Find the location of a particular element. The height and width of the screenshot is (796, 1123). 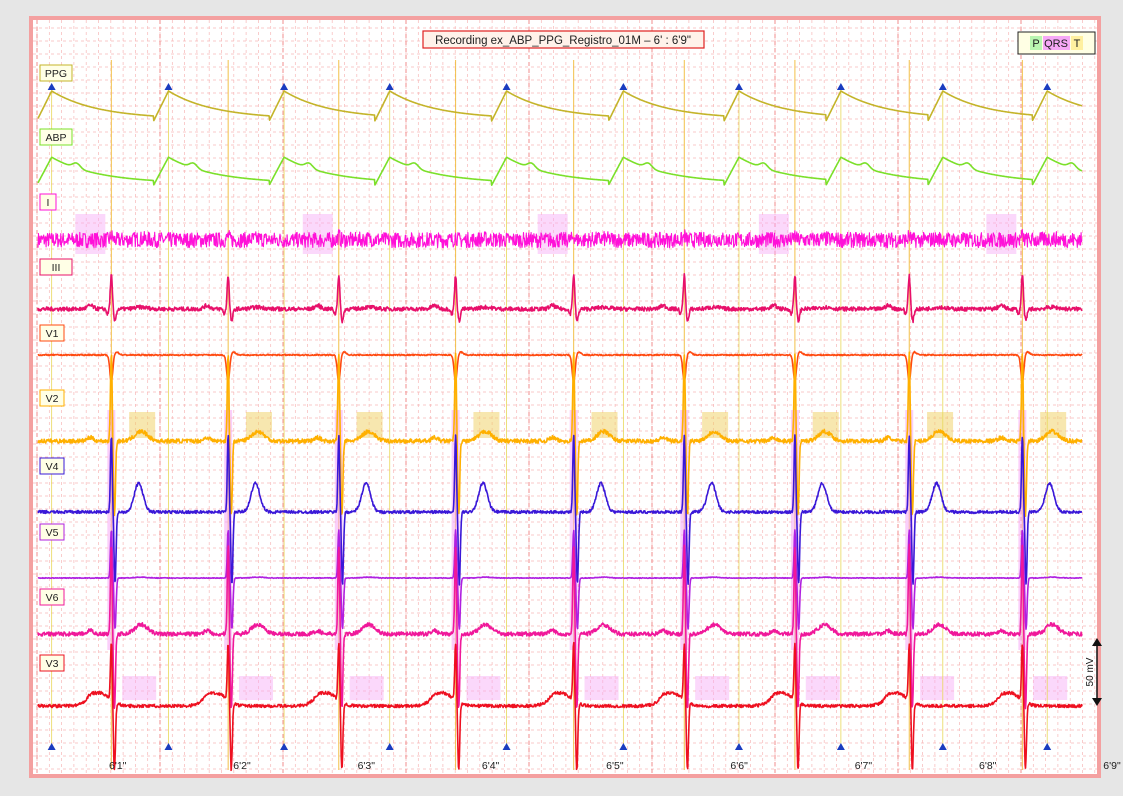

legend-label-p: P is located at coordinates (1035, 44).